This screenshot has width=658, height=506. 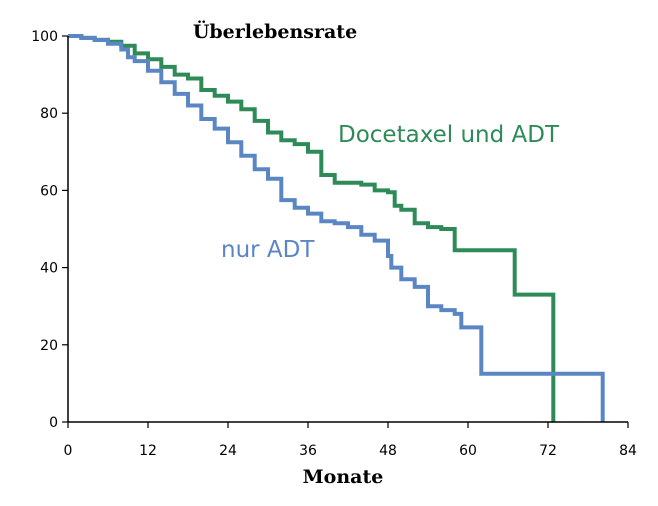 What do you see at coordinates (388, 451) in the screenshot?
I see `x-tick-label: 48` at bounding box center [388, 451].